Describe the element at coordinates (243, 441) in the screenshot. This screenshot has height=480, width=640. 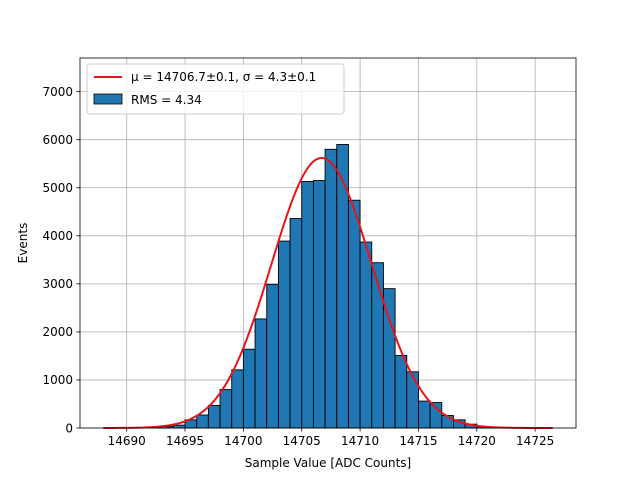
I see `x-tick-label: 14700` at that location.